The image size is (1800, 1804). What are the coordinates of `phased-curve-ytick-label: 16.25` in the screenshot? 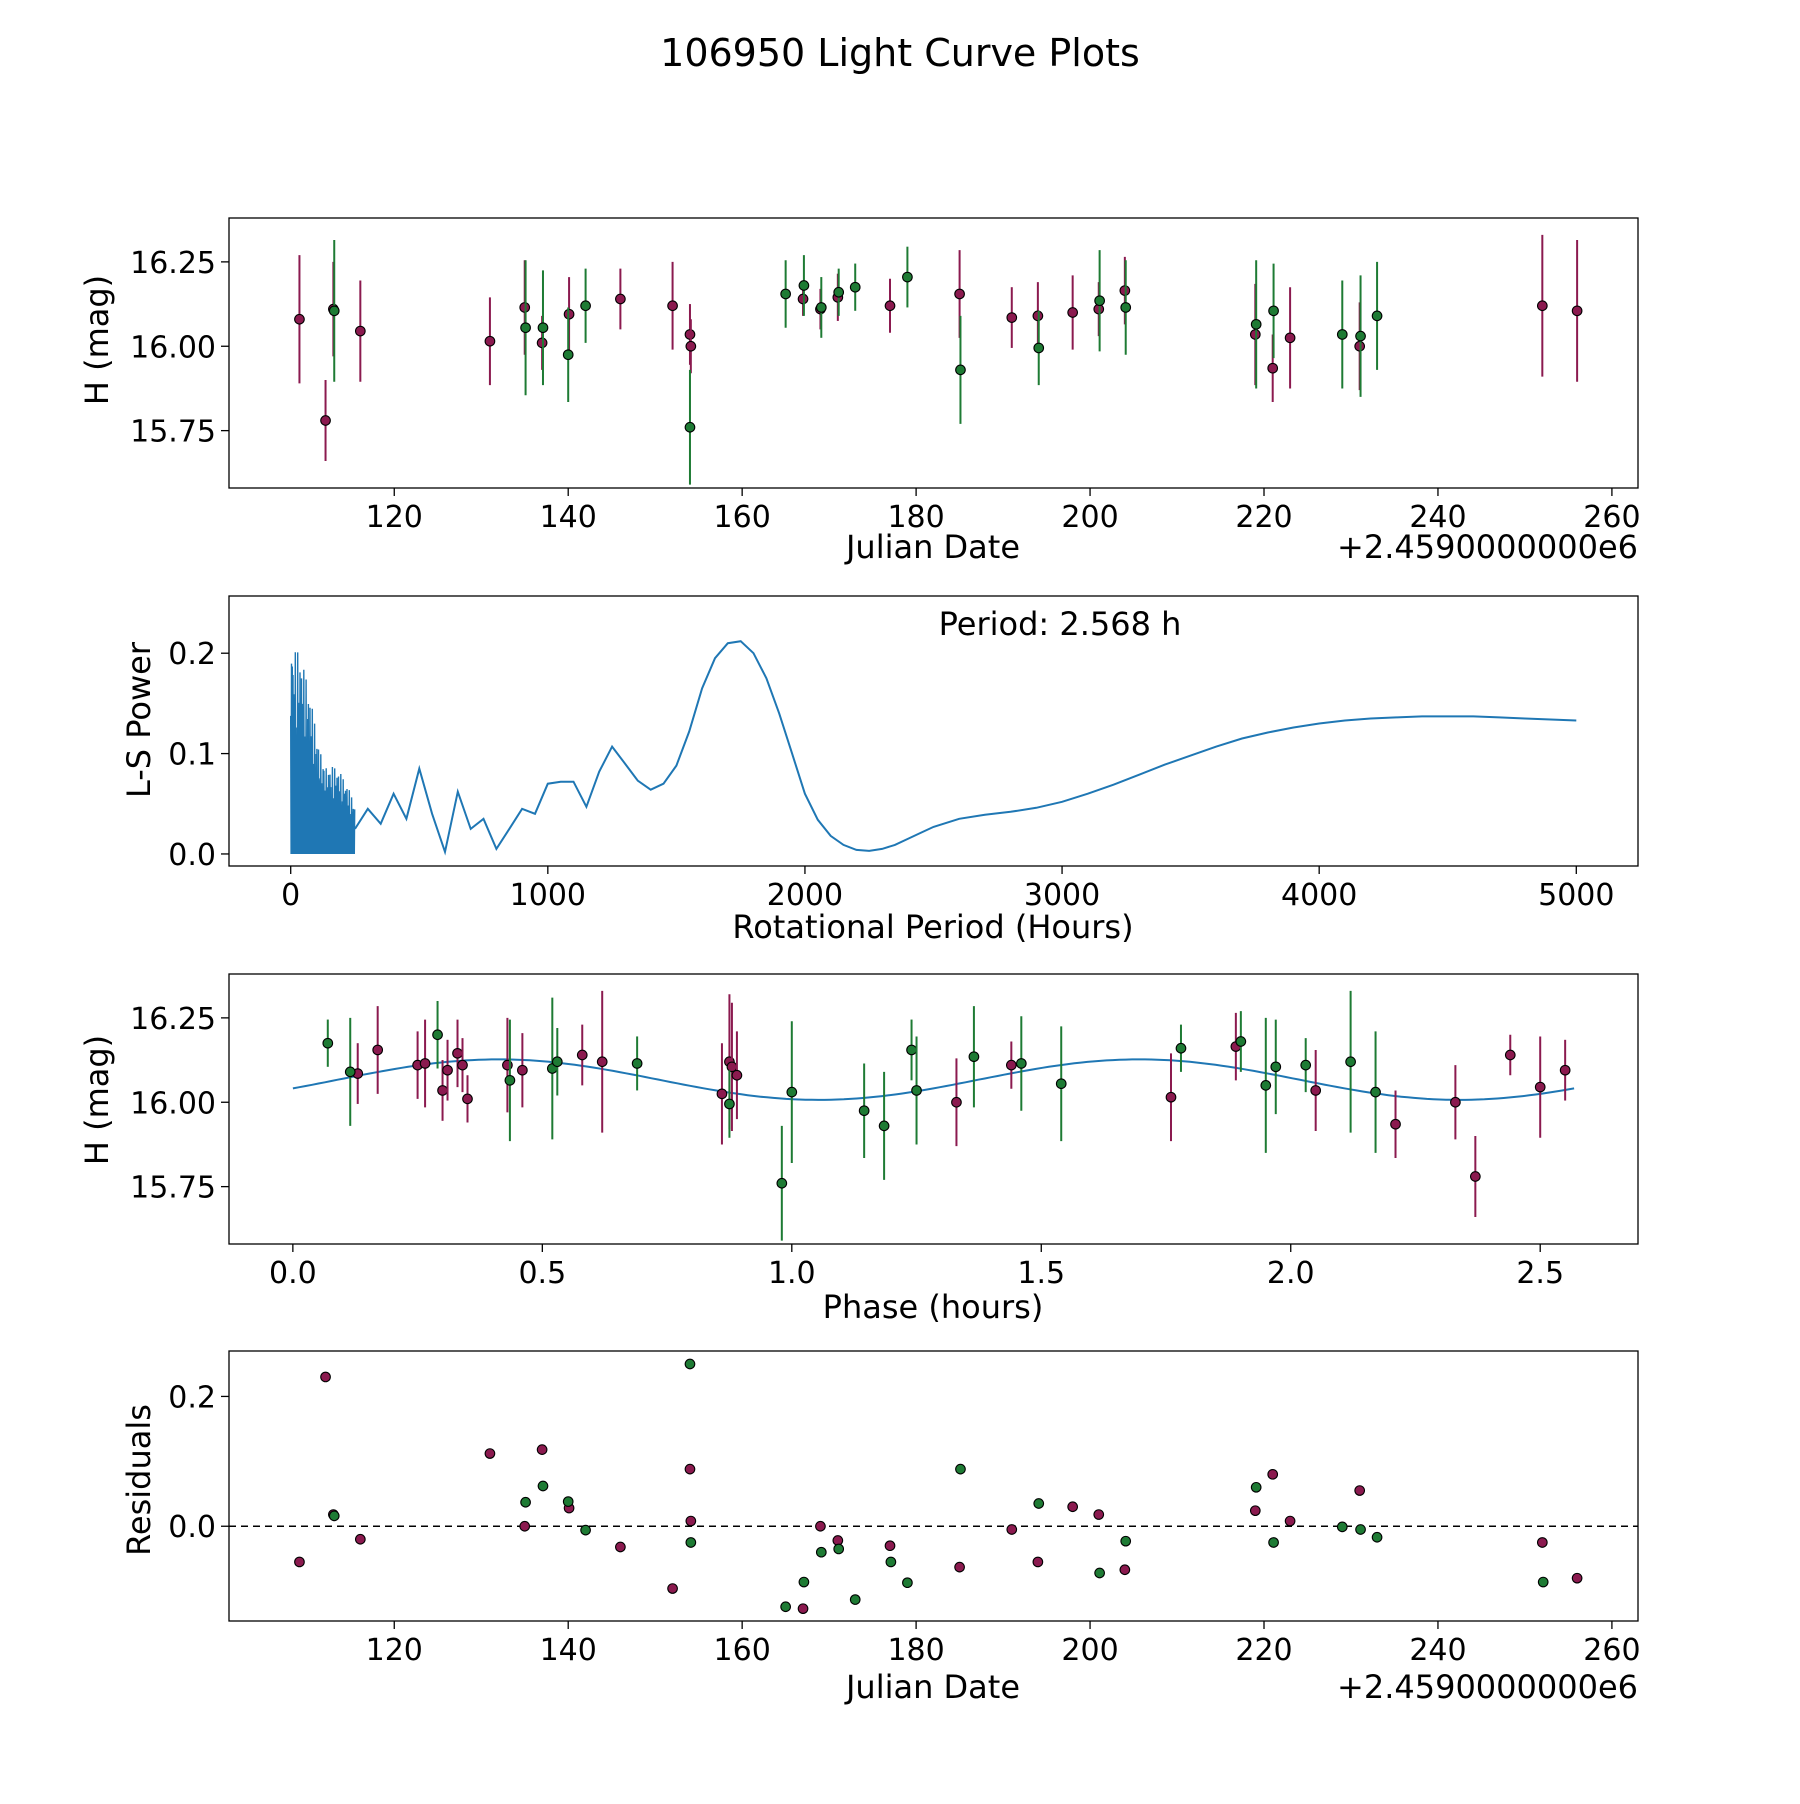 It's located at (173, 1019).